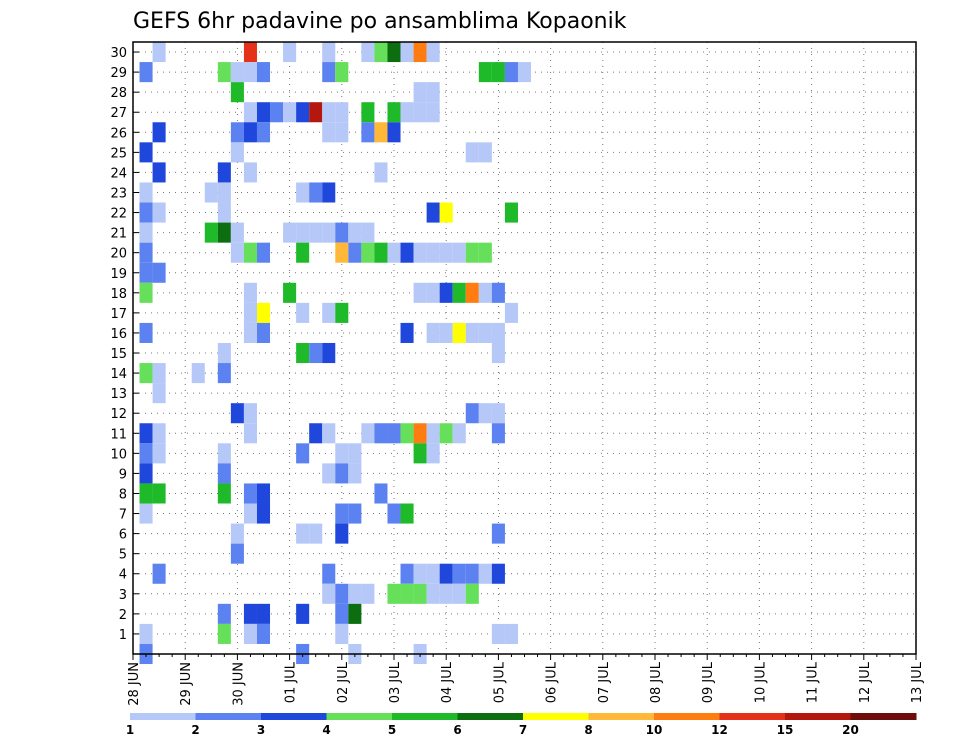 This screenshot has height=742, width=960. Describe the element at coordinates (238, 684) in the screenshot. I see `x-tick-label: 30 JUN` at that location.